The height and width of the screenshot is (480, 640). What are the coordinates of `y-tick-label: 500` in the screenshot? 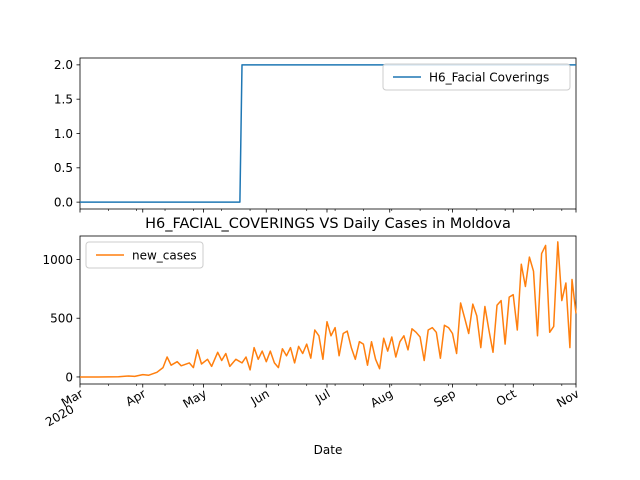 It's located at (61, 319).